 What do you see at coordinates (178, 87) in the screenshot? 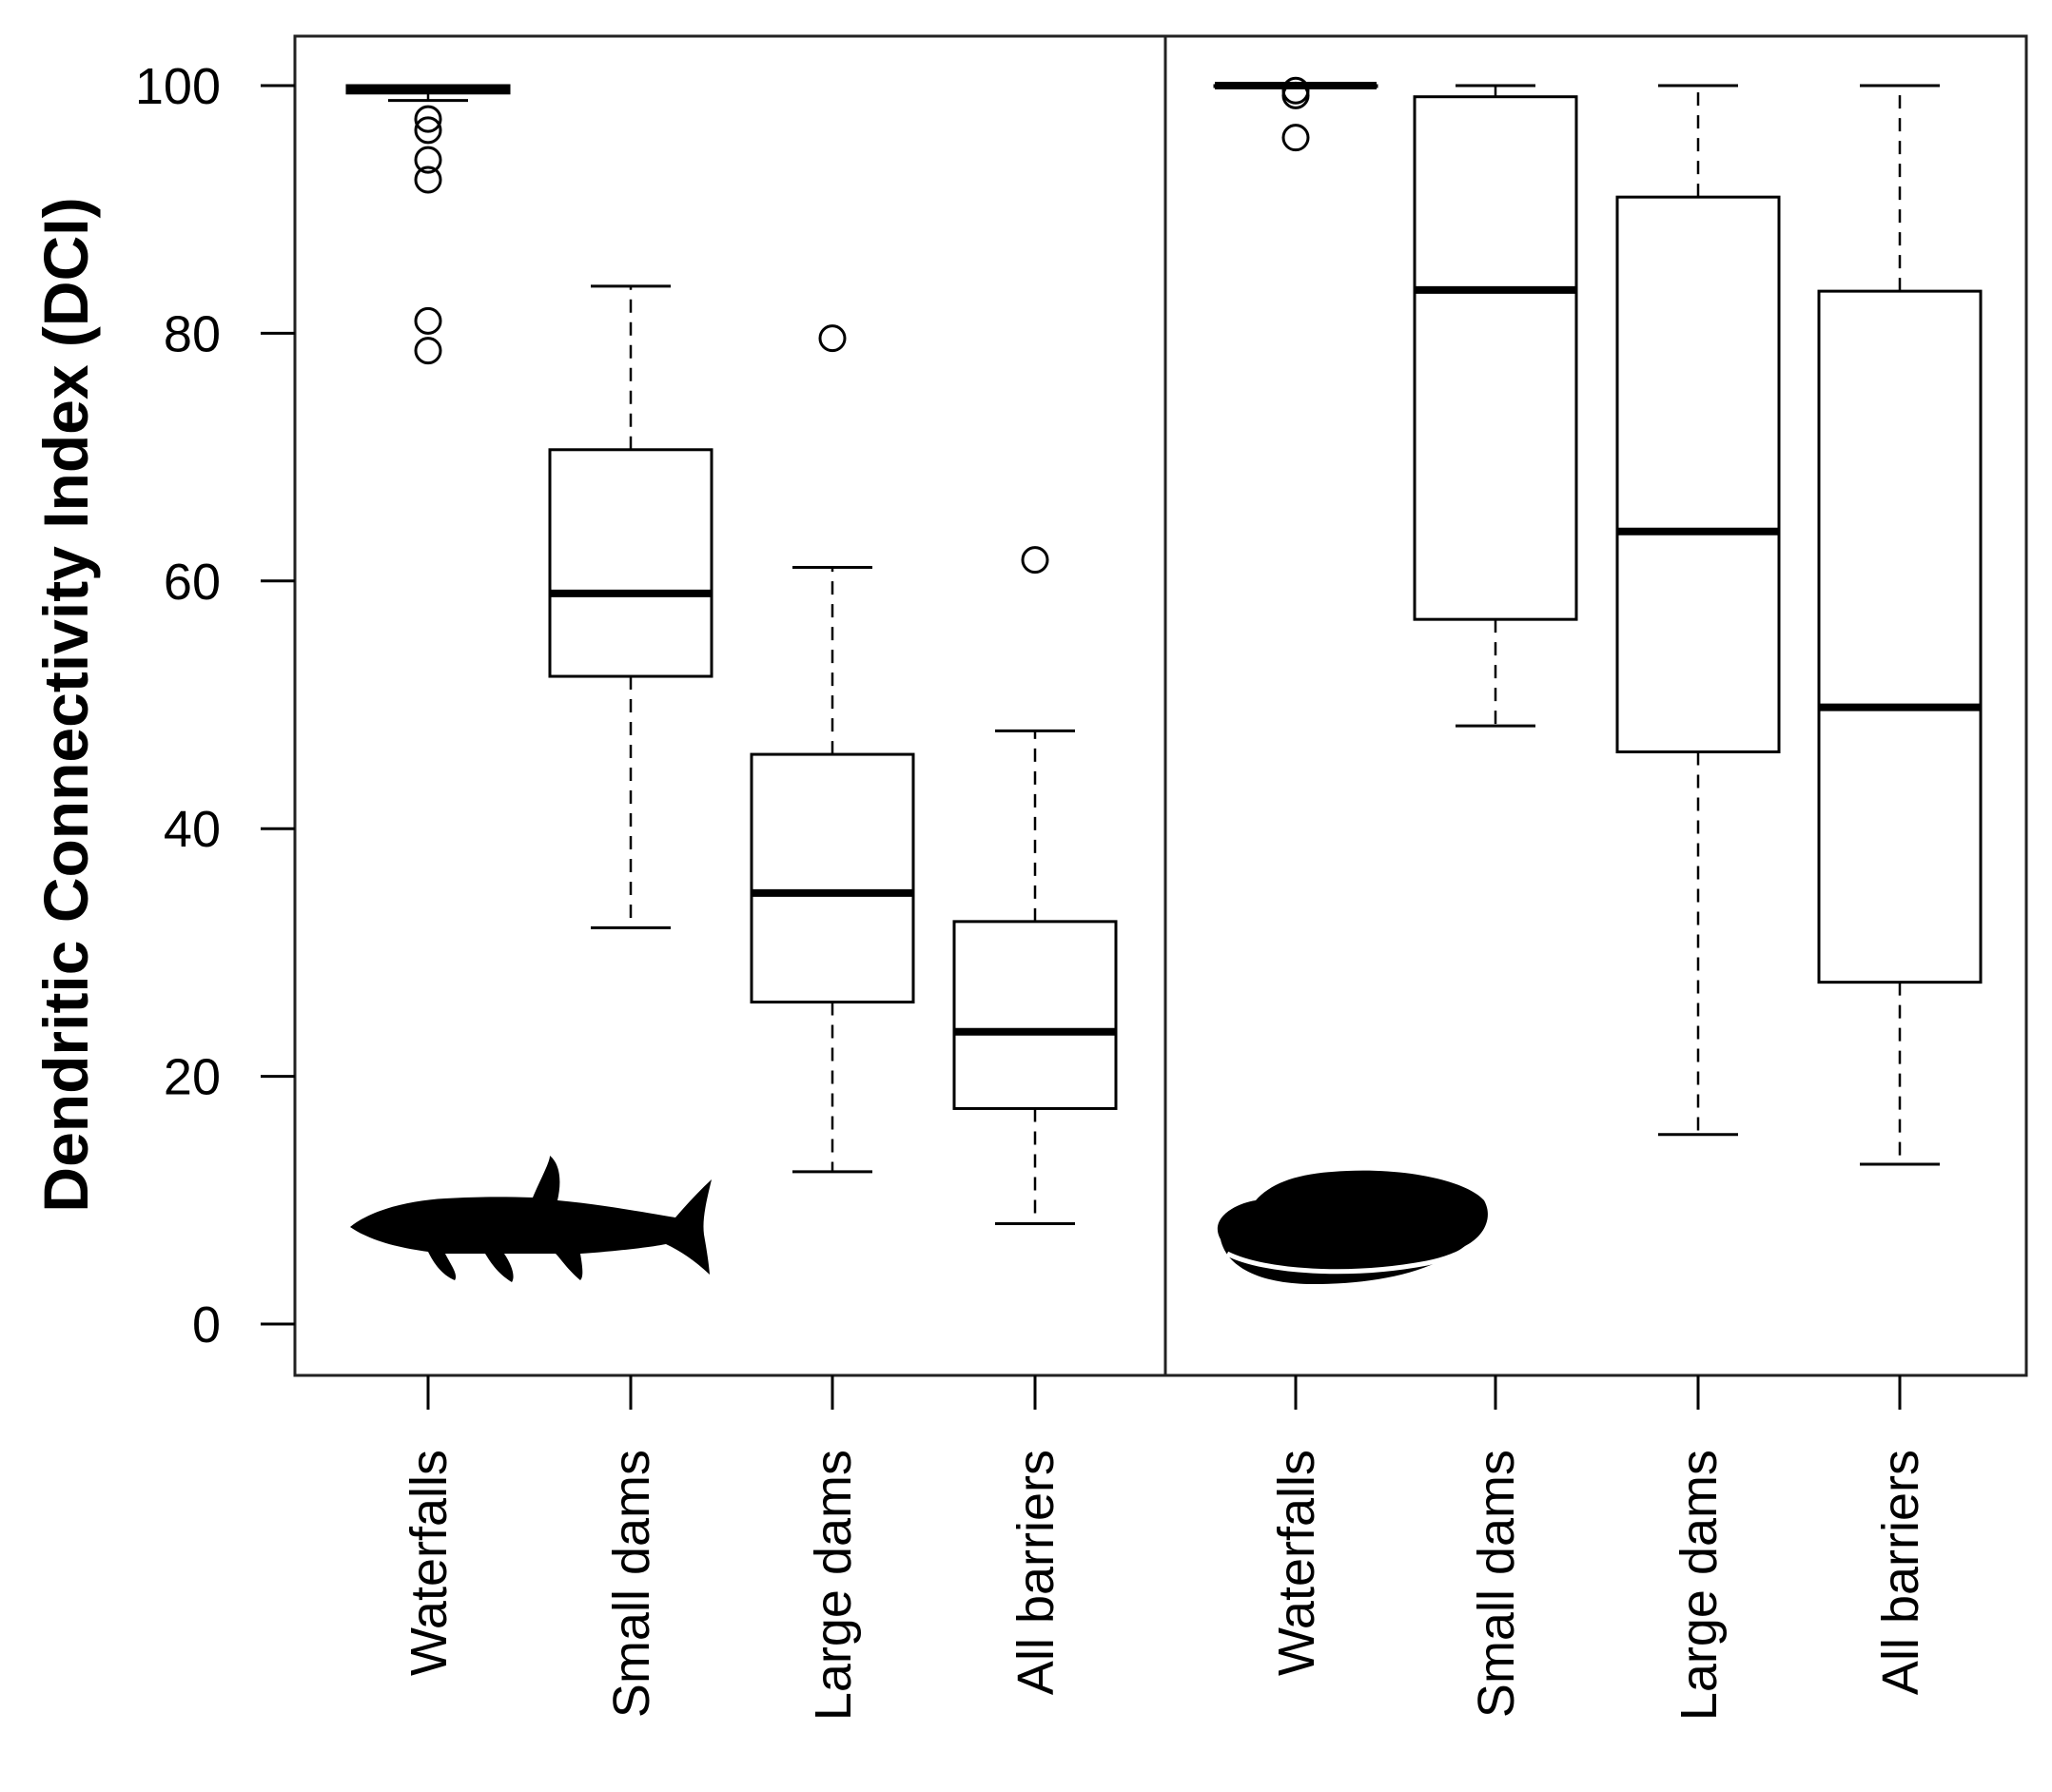
I see `y-tick-label: 100` at bounding box center [178, 87].